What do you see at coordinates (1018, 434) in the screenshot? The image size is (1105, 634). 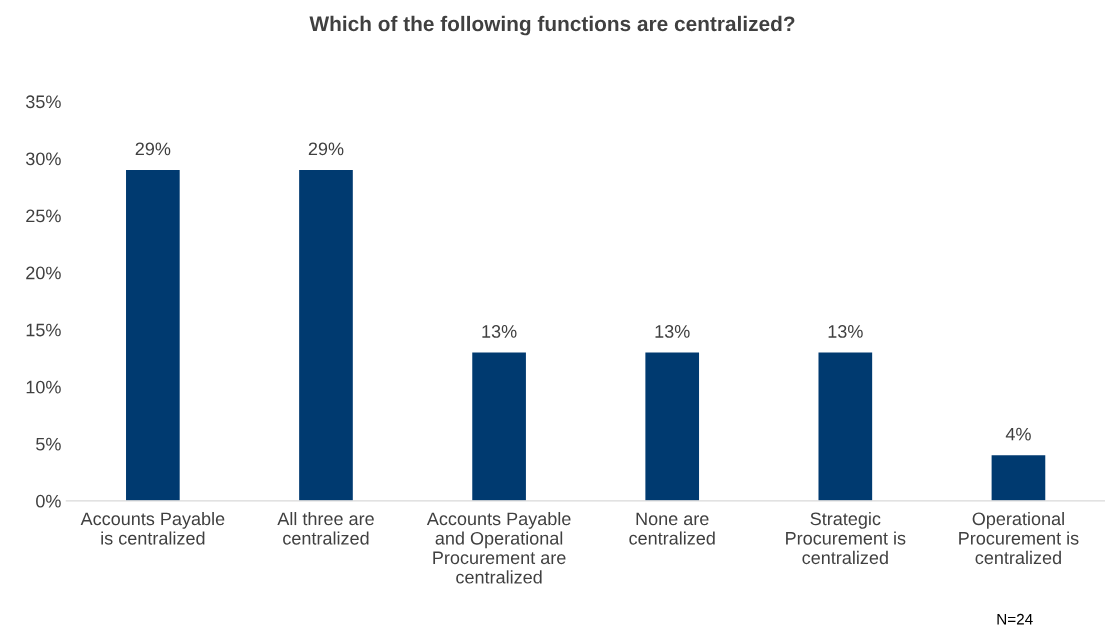 I see `data-label: 4%` at bounding box center [1018, 434].